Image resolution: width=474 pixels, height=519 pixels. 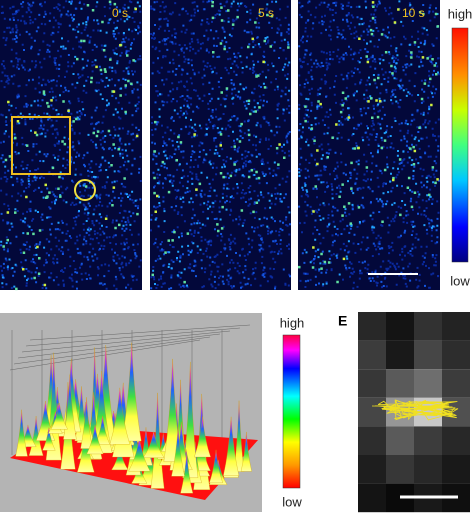 I want to click on time-label: 10 s, so click(x=413, y=13).